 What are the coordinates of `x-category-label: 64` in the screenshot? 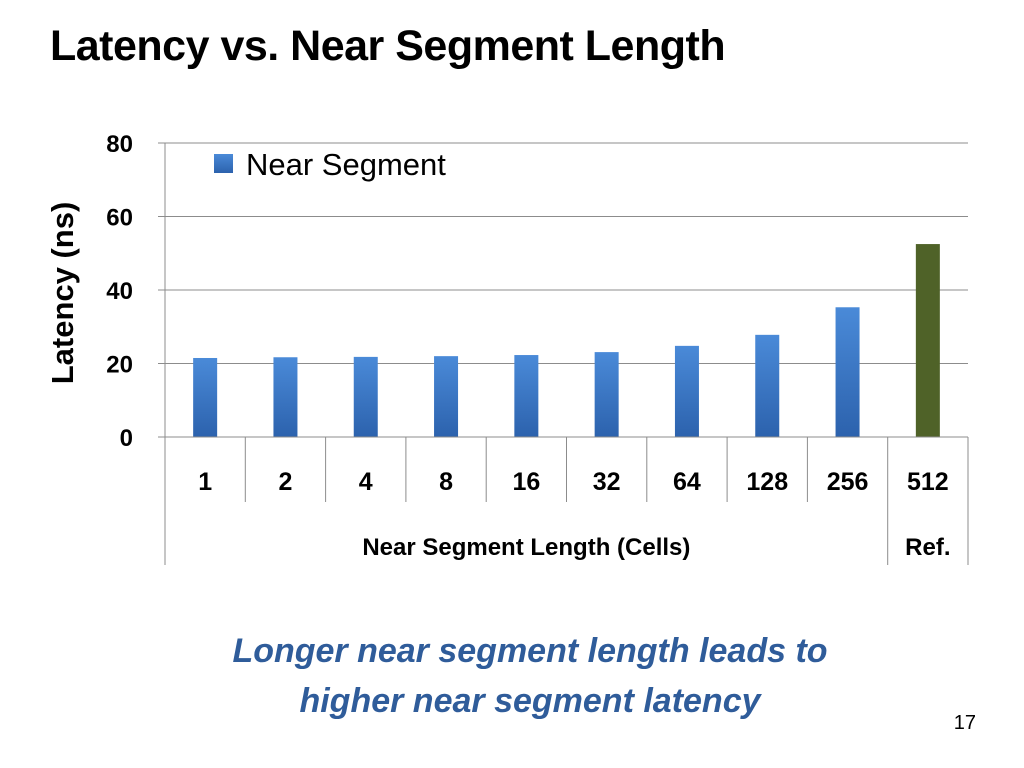 It's located at (687, 482).